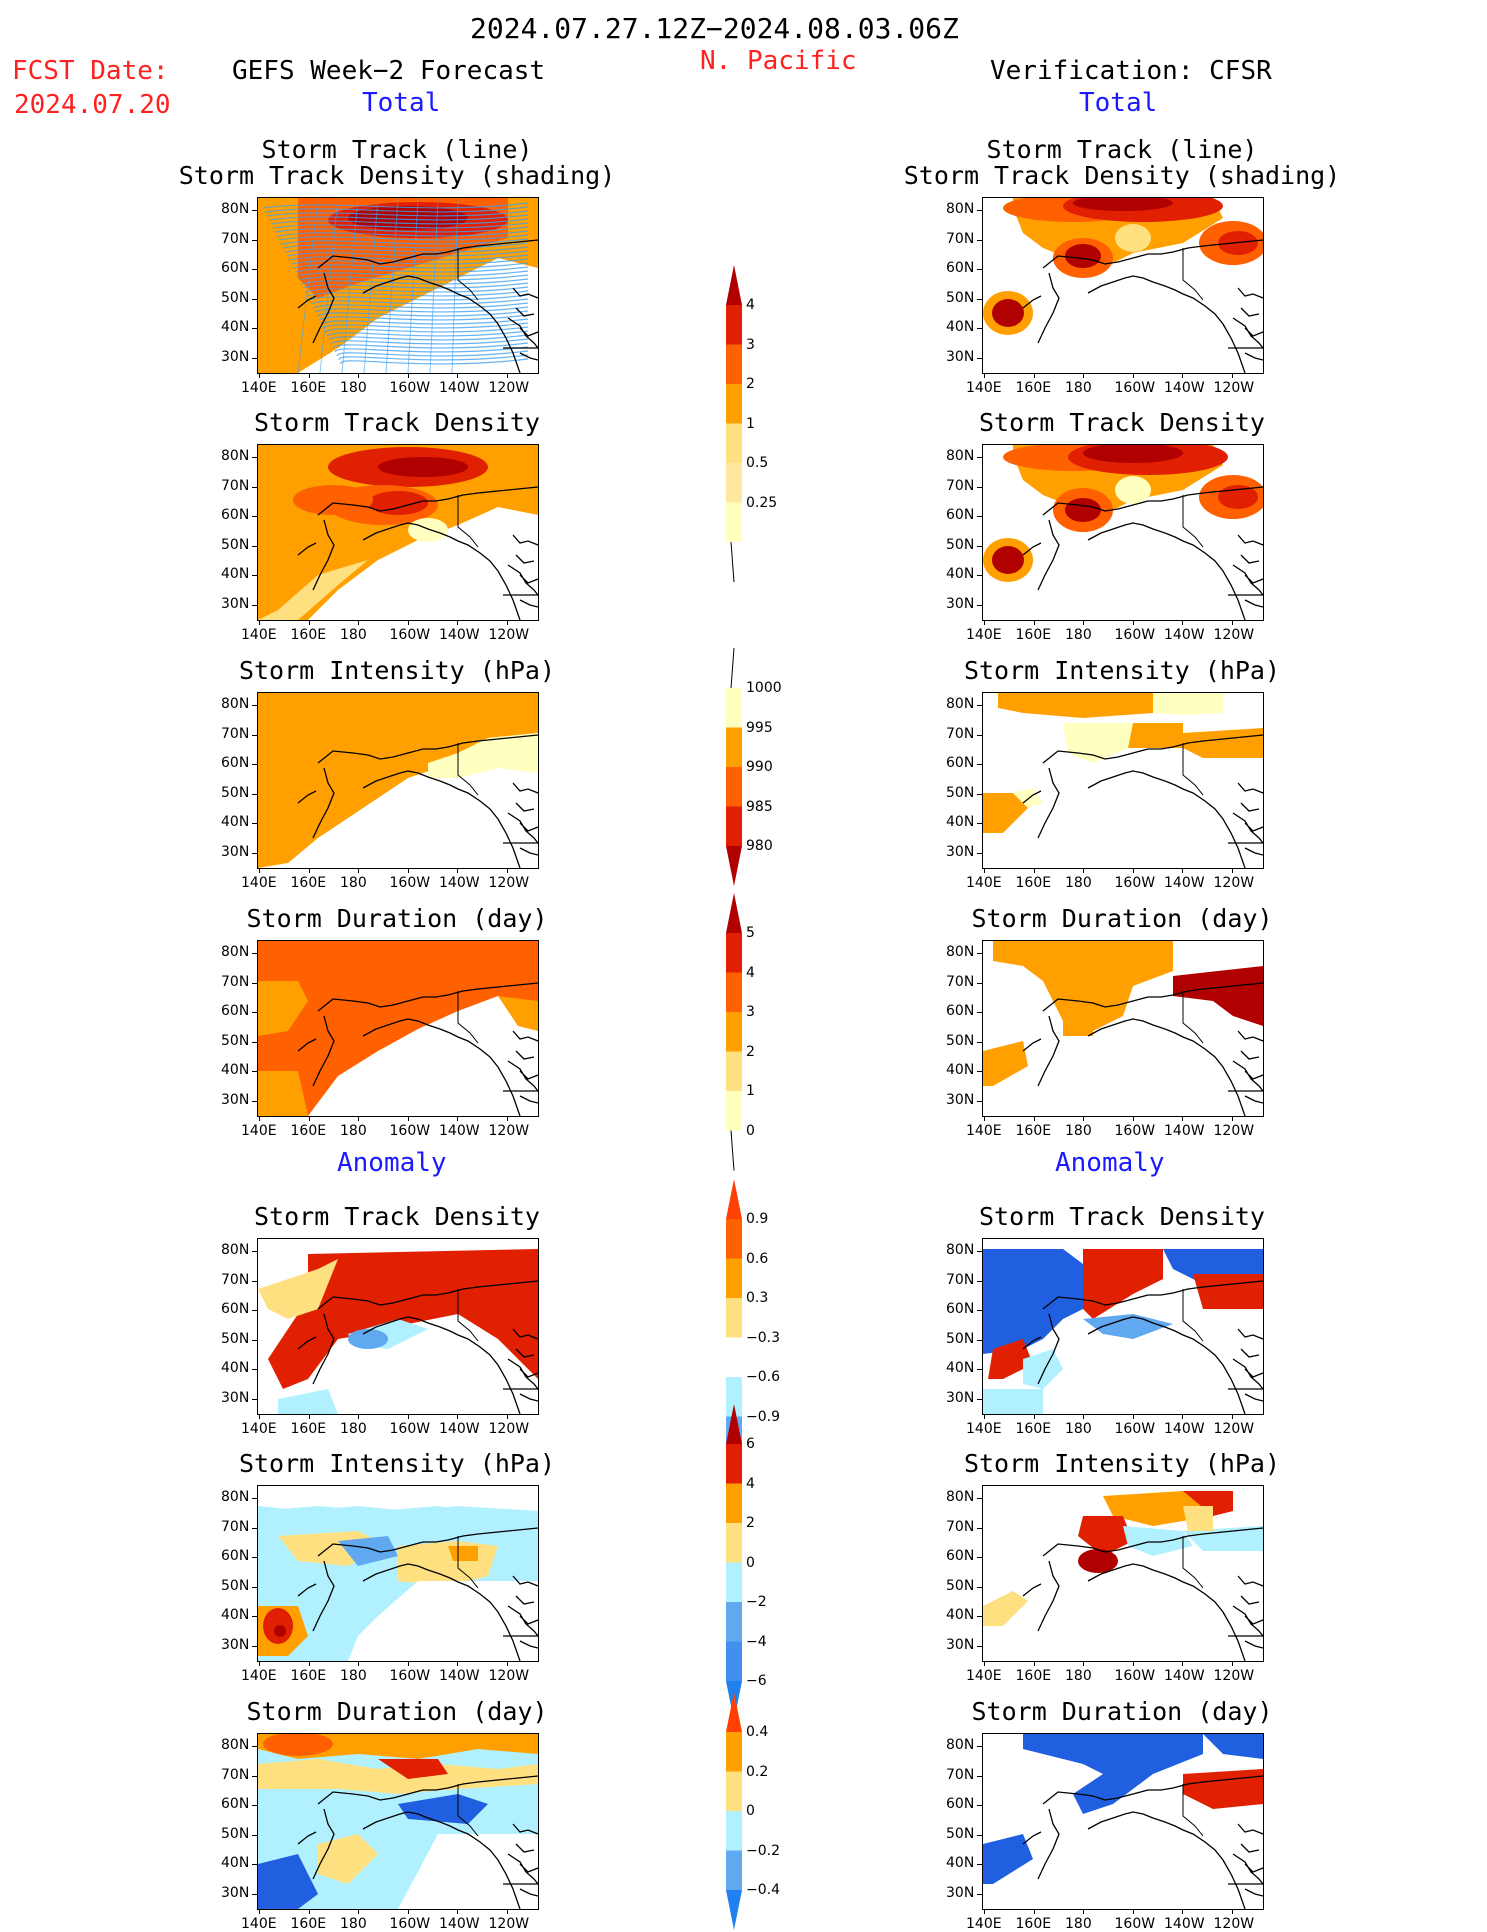 The height and width of the screenshot is (1932, 1487). I want to click on intensity-total-colorbar, so click(734, 767).